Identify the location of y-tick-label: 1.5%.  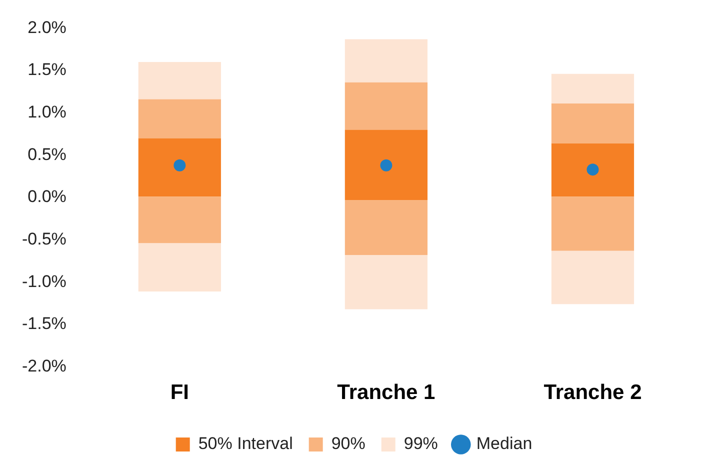
(47, 70).